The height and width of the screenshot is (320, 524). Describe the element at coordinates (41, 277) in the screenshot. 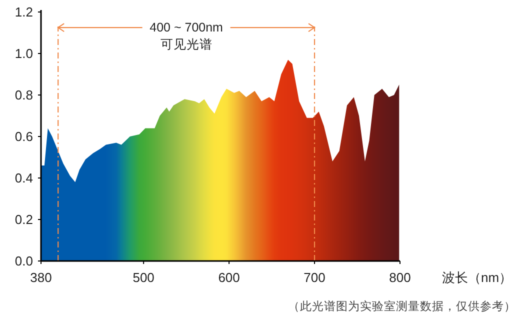

I see `x-tick-label: 380` at that location.